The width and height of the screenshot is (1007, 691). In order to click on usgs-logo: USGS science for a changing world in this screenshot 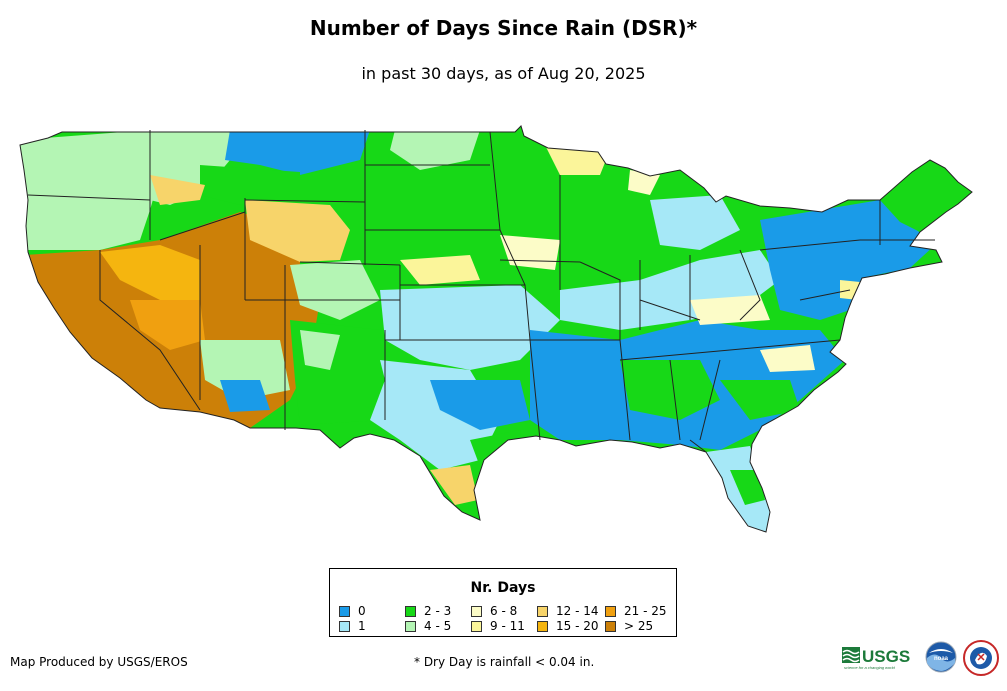, I will do `click(876, 658)`.